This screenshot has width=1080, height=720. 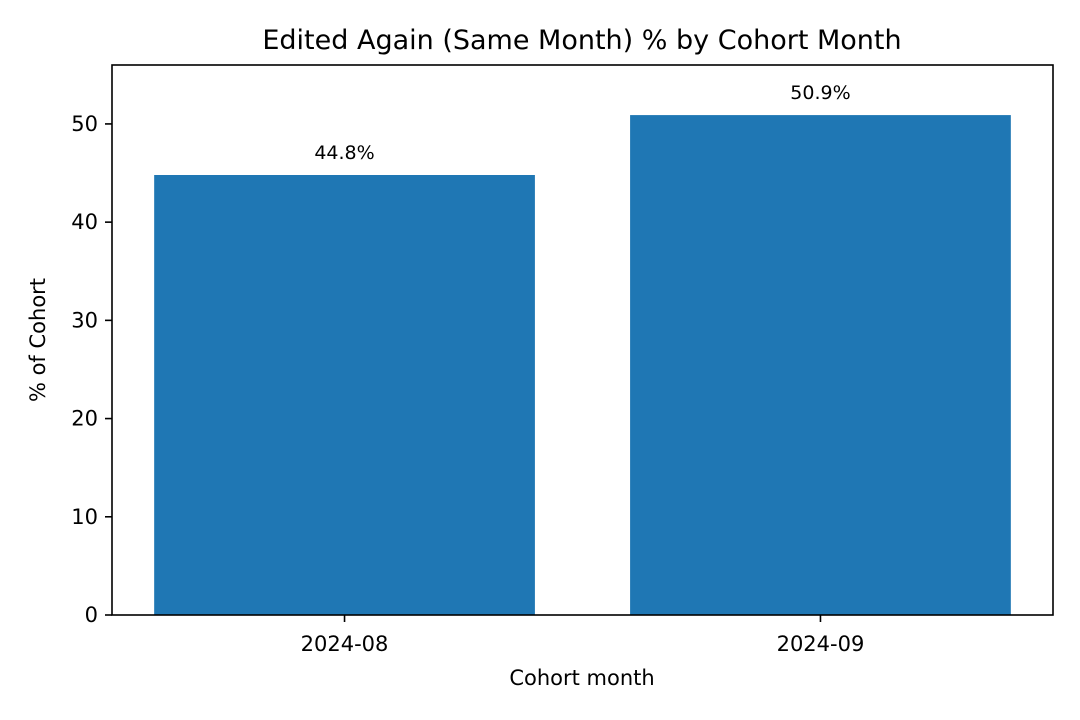 What do you see at coordinates (820, 93) in the screenshot?
I see `data-label-2024-09: 50.9%` at bounding box center [820, 93].